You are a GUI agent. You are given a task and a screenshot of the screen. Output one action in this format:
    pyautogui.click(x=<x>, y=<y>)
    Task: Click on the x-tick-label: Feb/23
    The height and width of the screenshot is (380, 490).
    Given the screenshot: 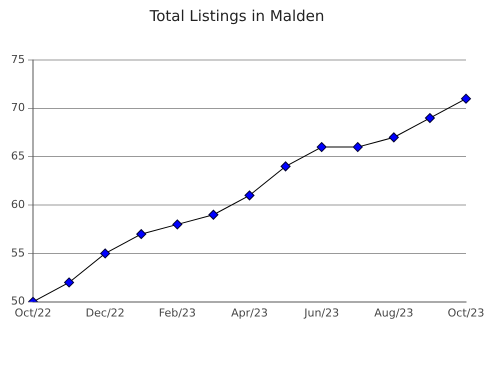 What is the action you would take?
    pyautogui.click(x=177, y=313)
    